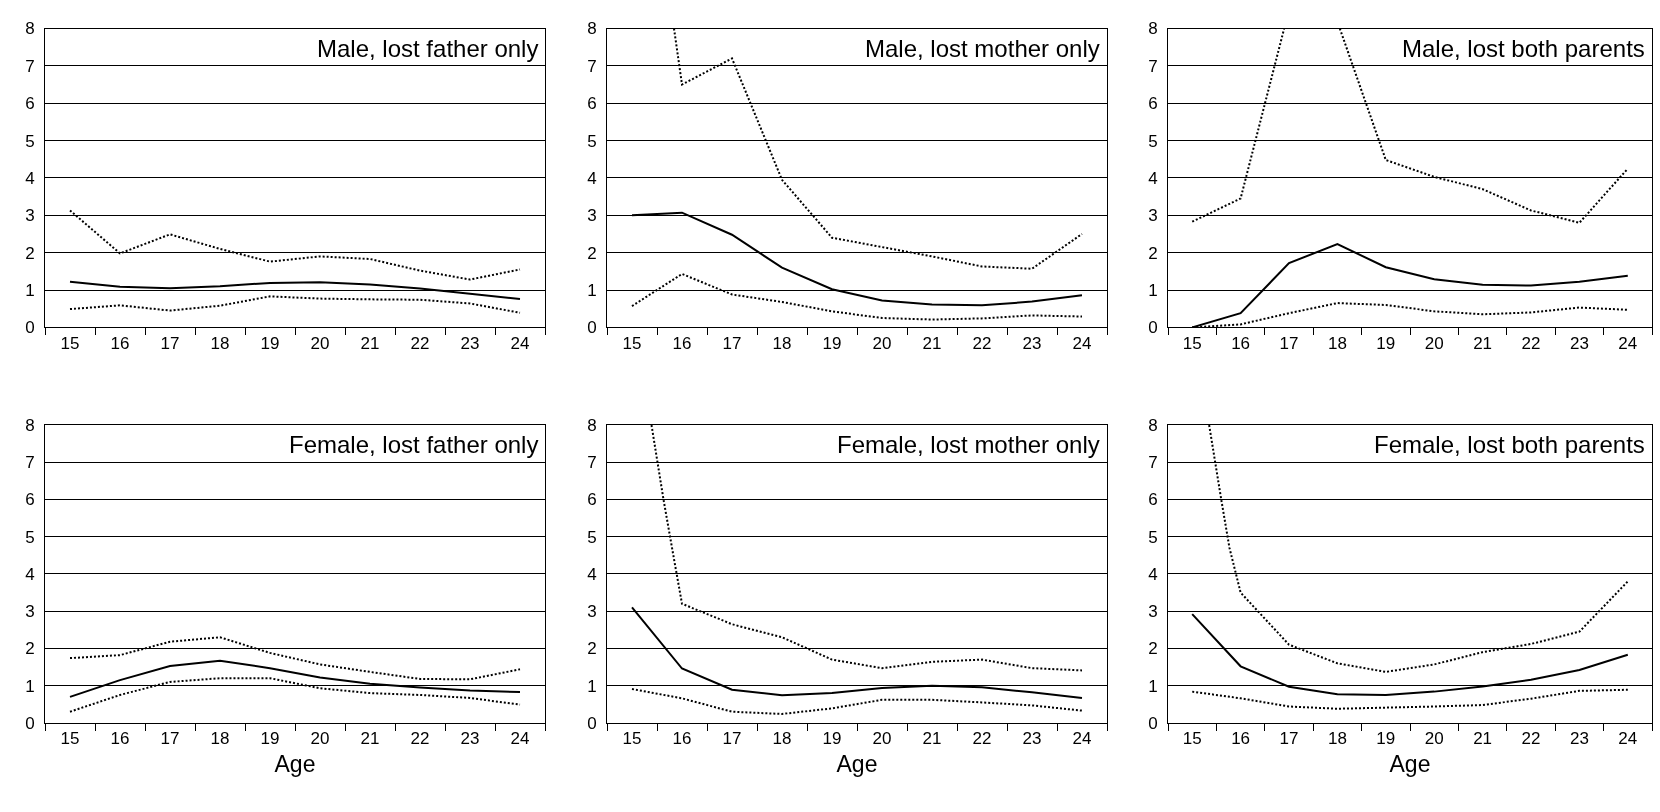 The height and width of the screenshot is (812, 1660). I want to click on chart-title: Male, lost both parents, so click(1523, 48).